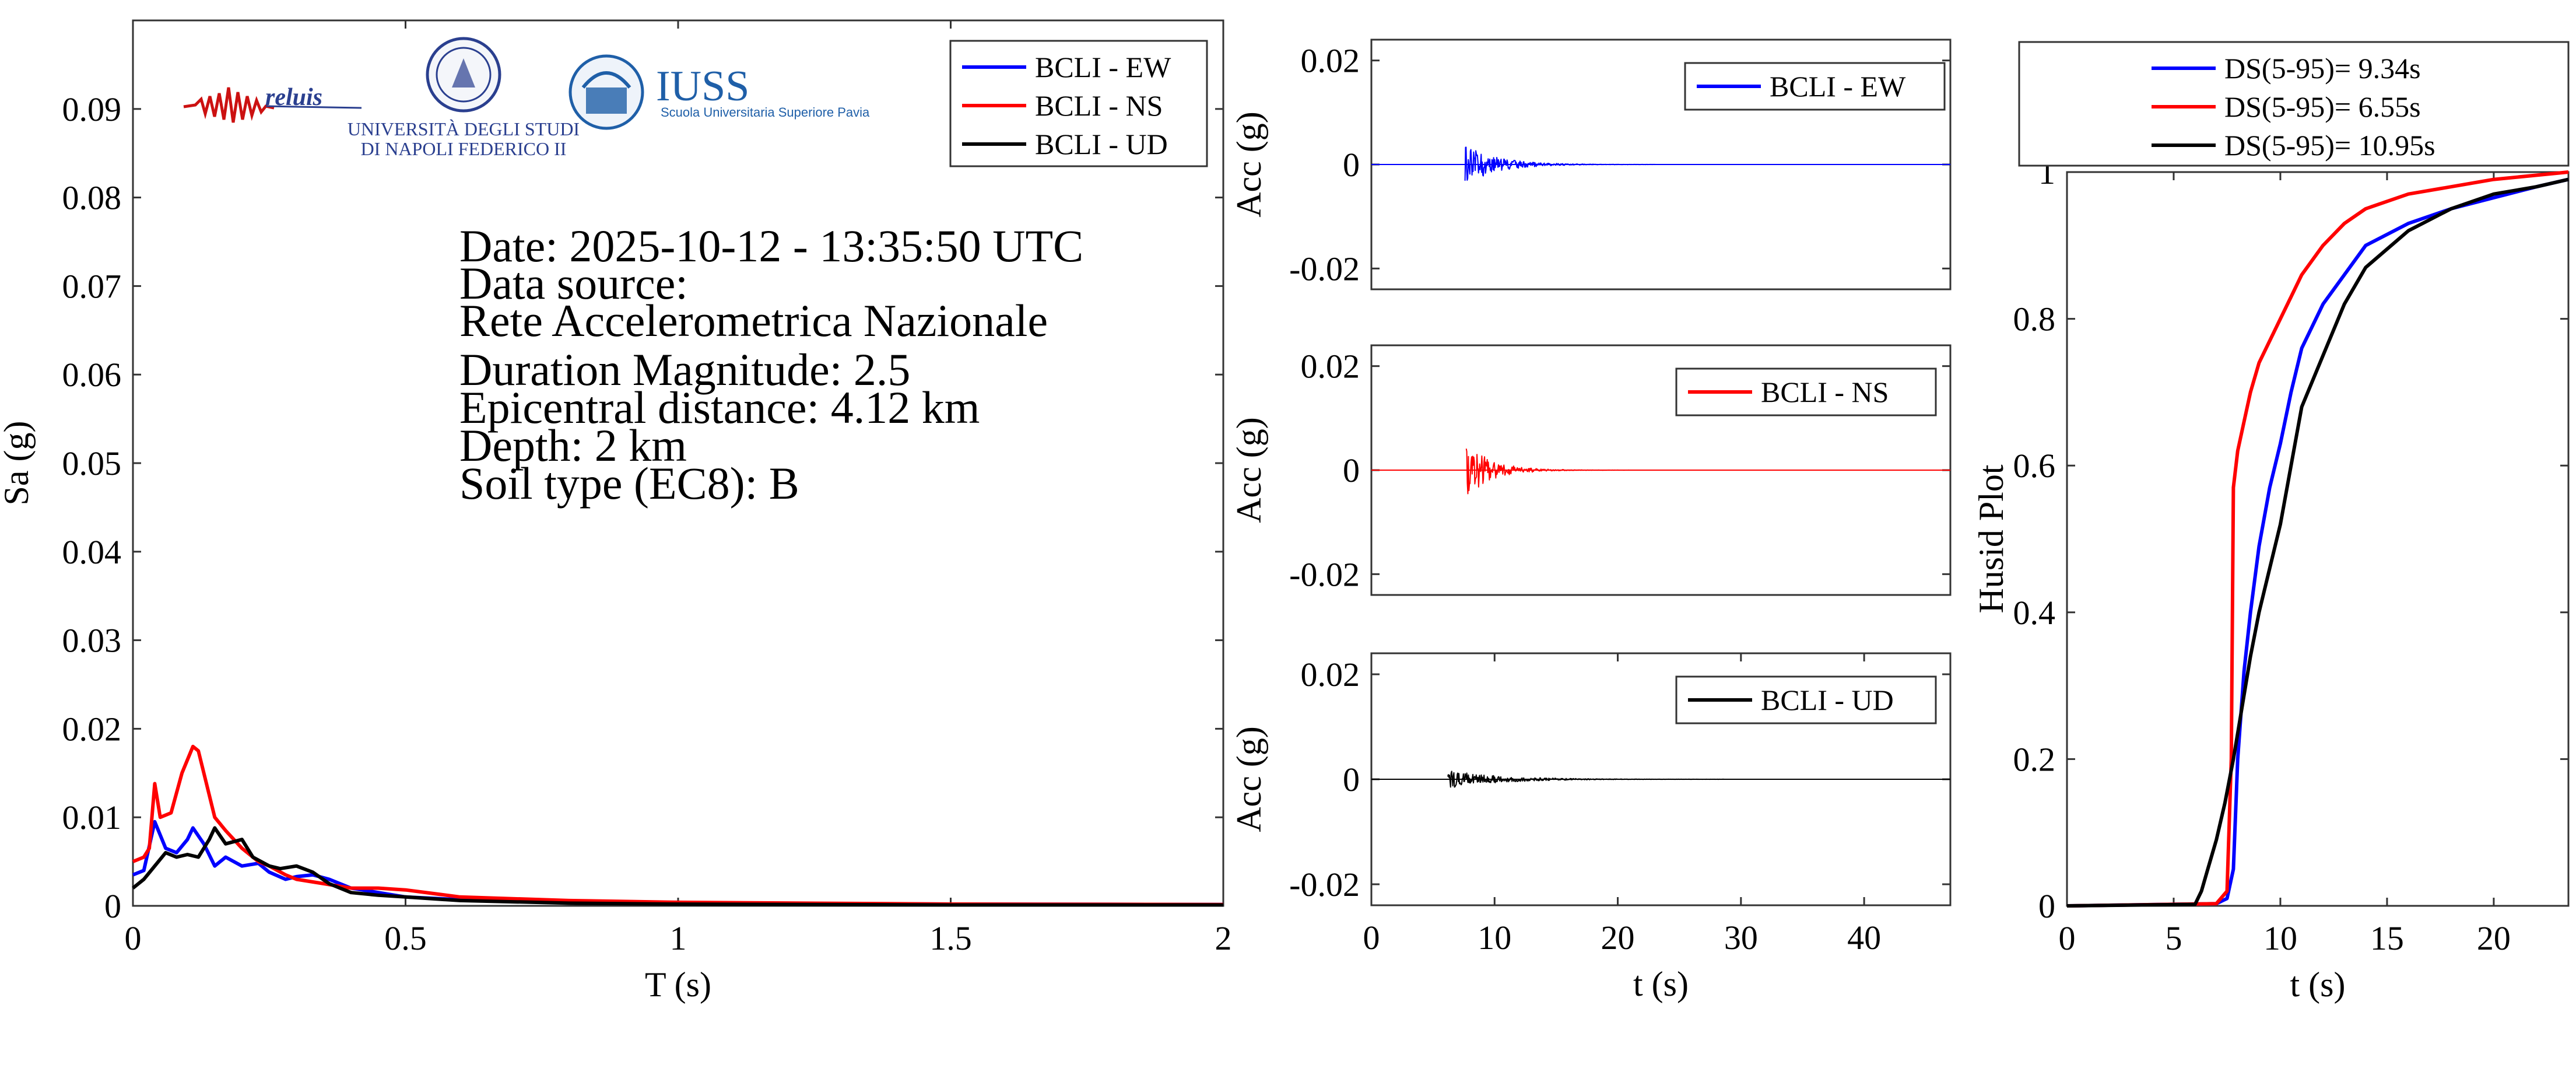 This screenshot has height=1082, width=2576. What do you see at coordinates (1494, 938) in the screenshot?
I see `acc_ud-xtick-label: 10` at bounding box center [1494, 938].